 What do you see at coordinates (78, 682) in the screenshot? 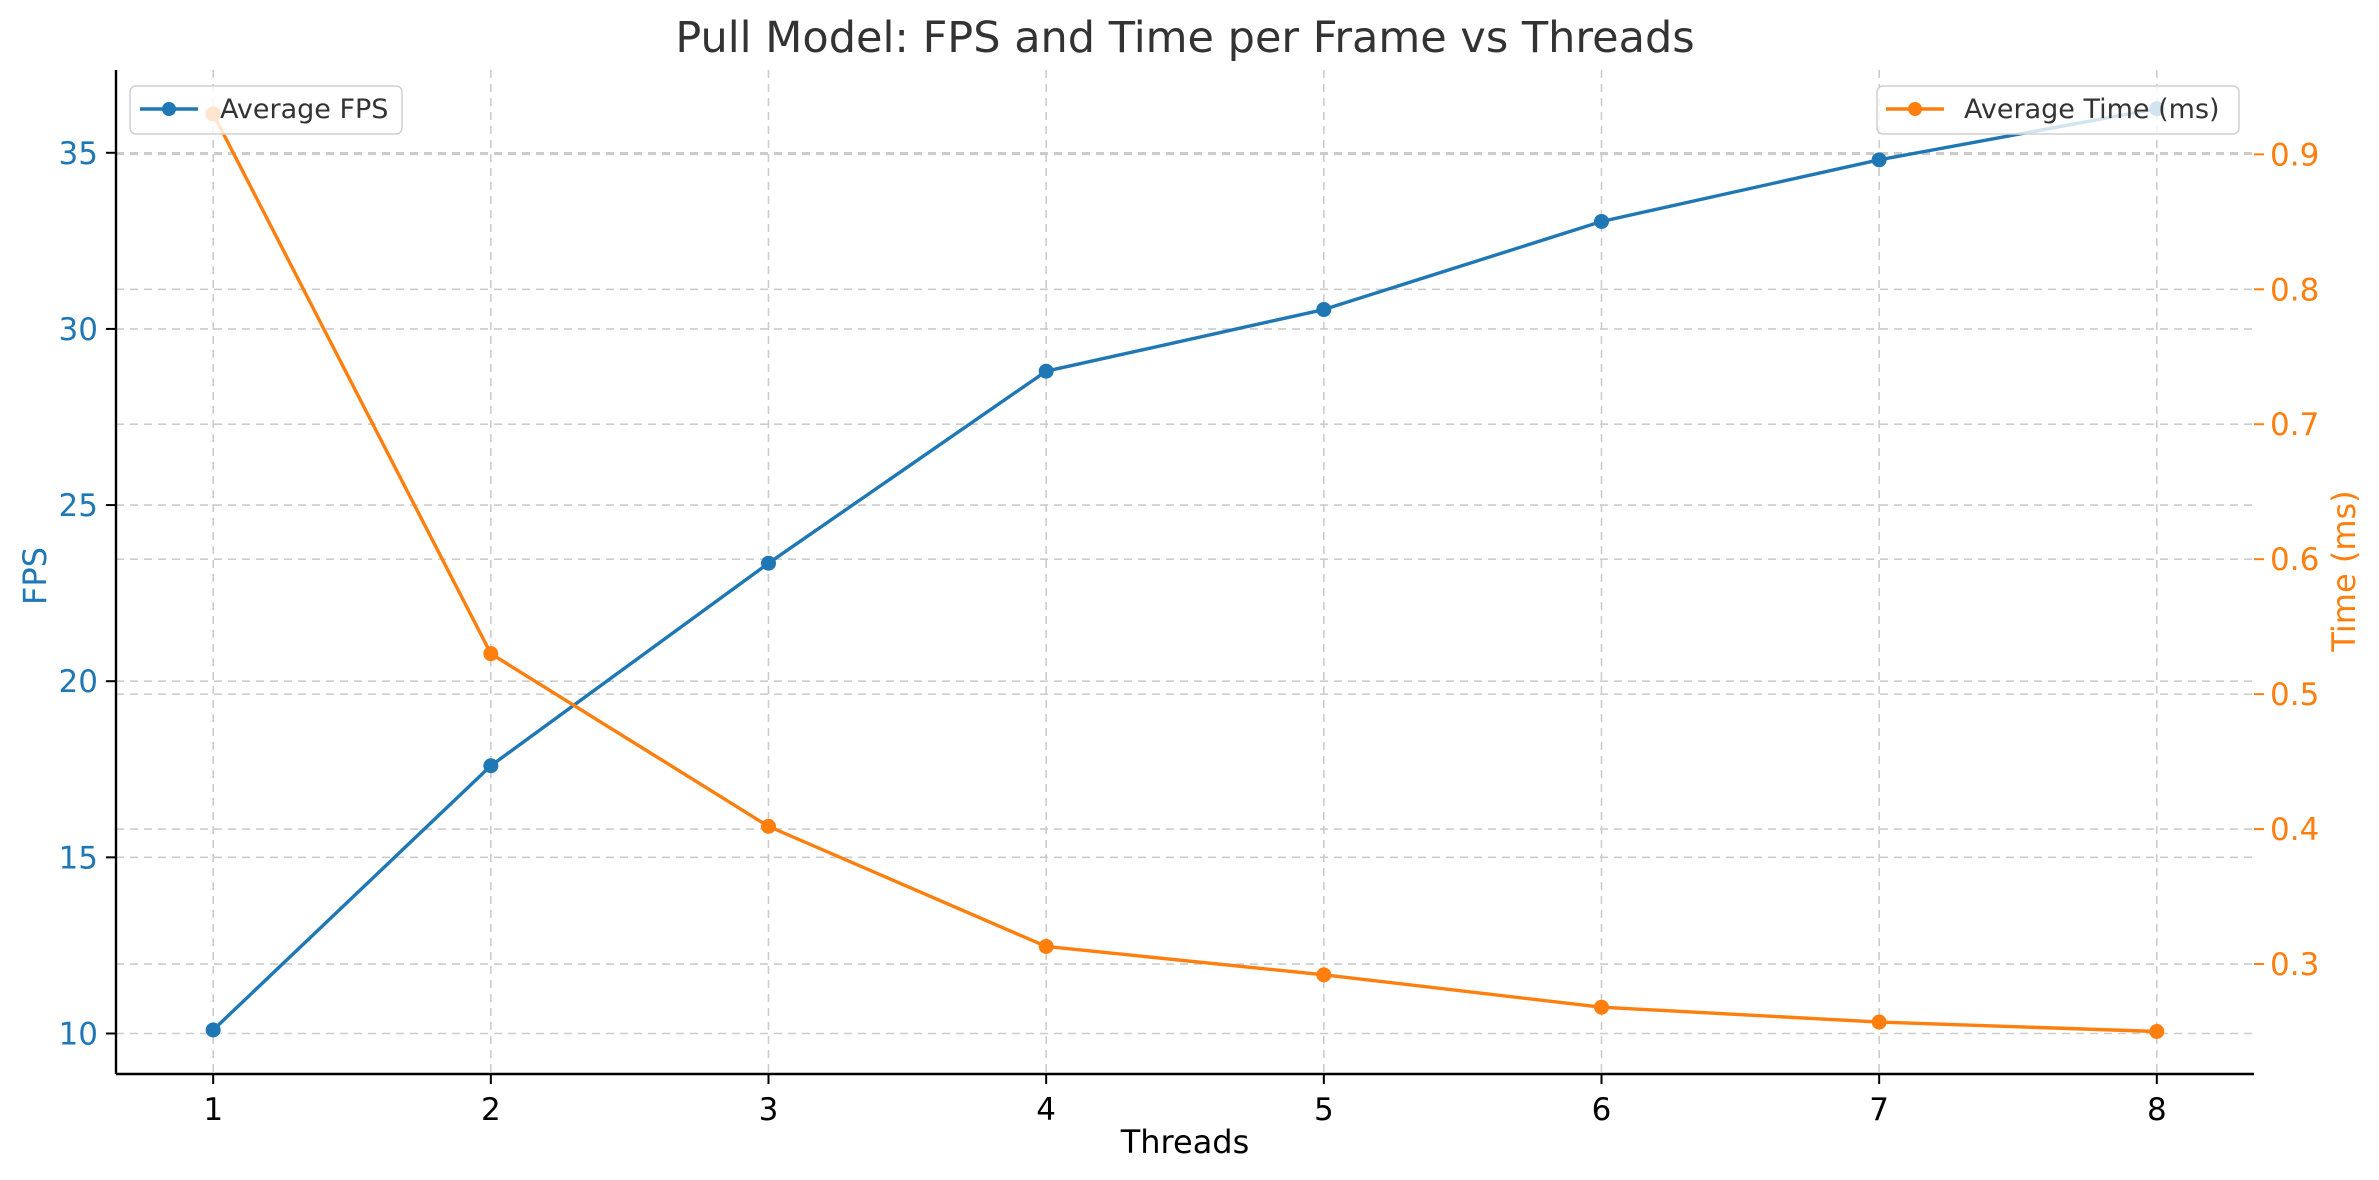
I see `y-tick-label: 20` at bounding box center [78, 682].